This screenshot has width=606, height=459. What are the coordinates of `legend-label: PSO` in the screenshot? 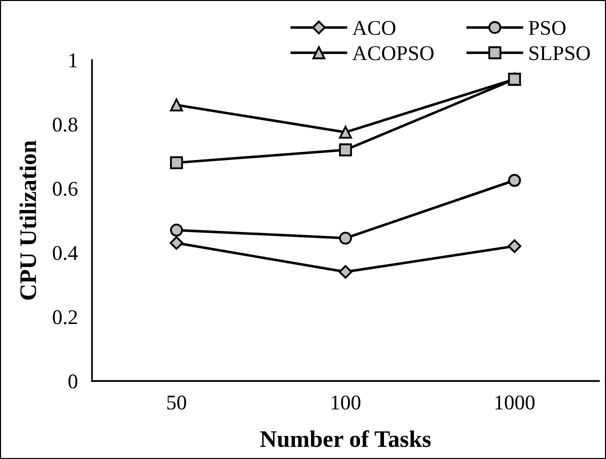 It's located at (547, 27).